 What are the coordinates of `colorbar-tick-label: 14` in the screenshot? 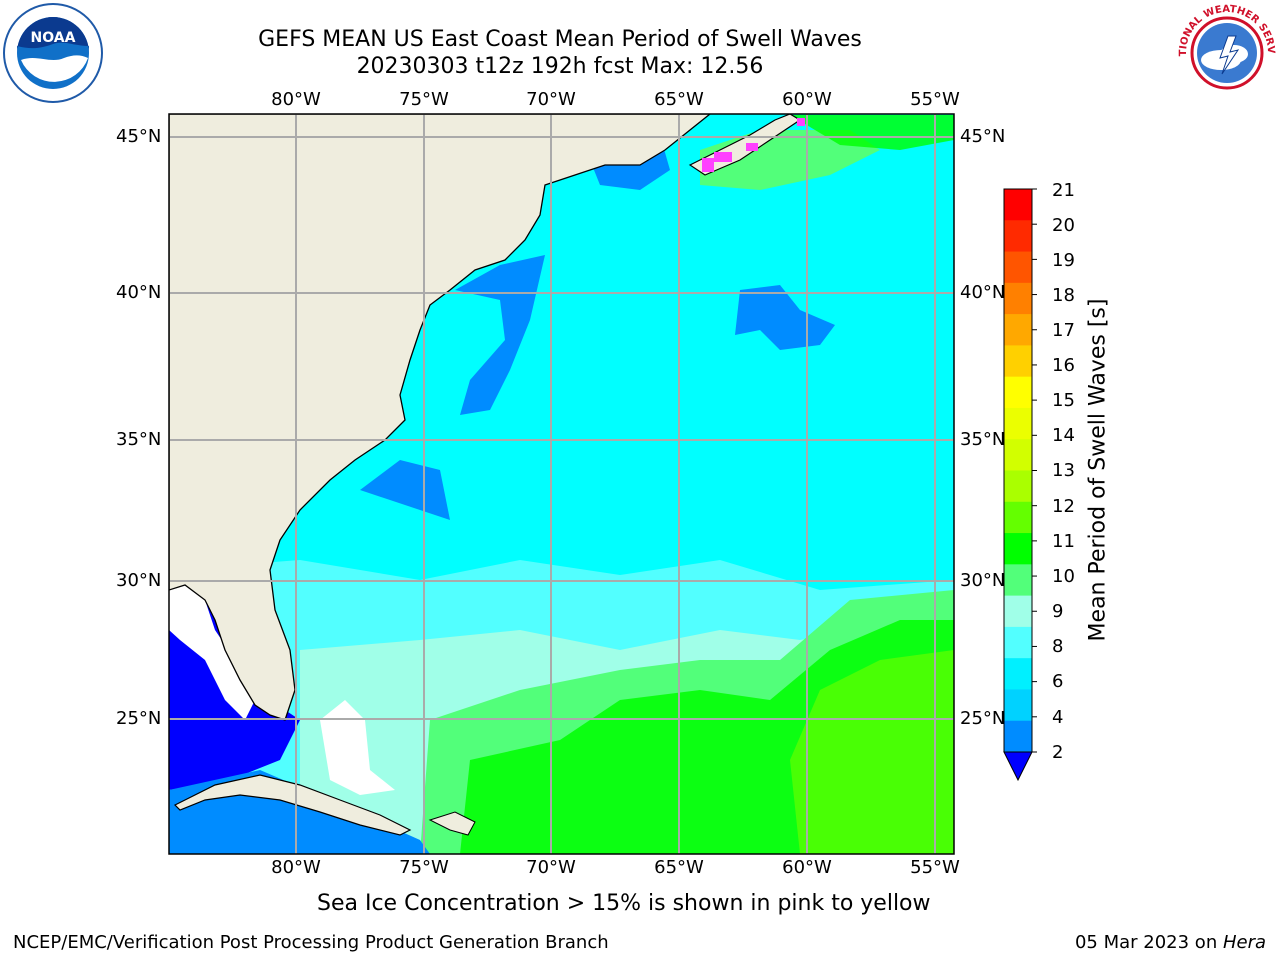 It's located at (1063, 435).